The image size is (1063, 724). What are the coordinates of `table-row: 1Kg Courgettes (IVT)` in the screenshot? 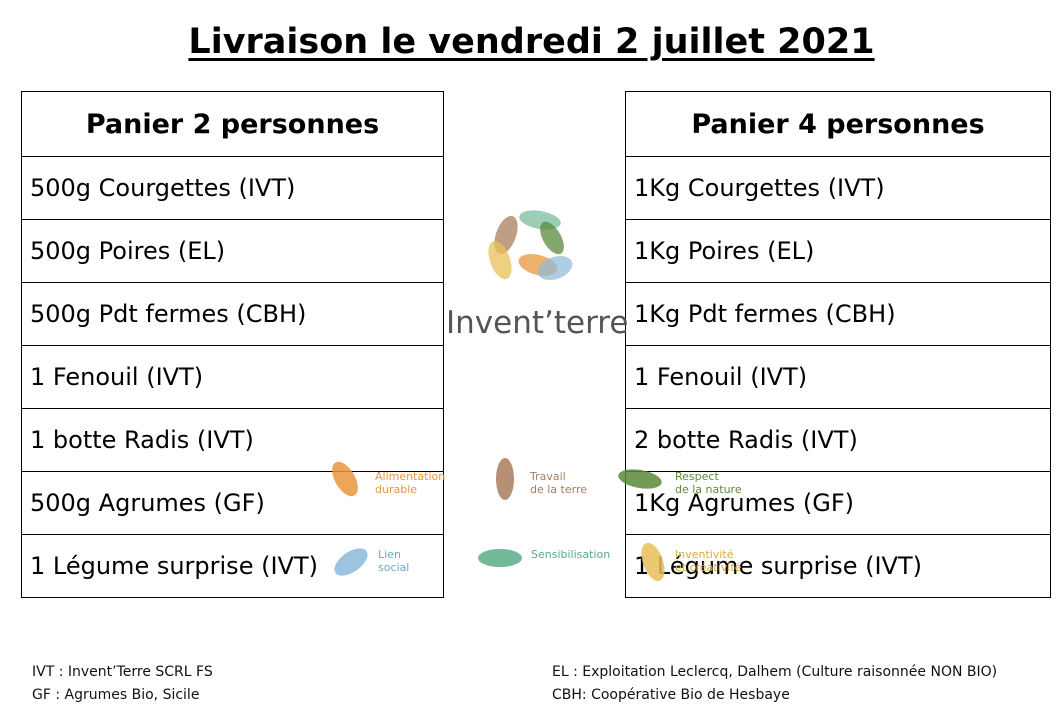 It's located at (838, 188).